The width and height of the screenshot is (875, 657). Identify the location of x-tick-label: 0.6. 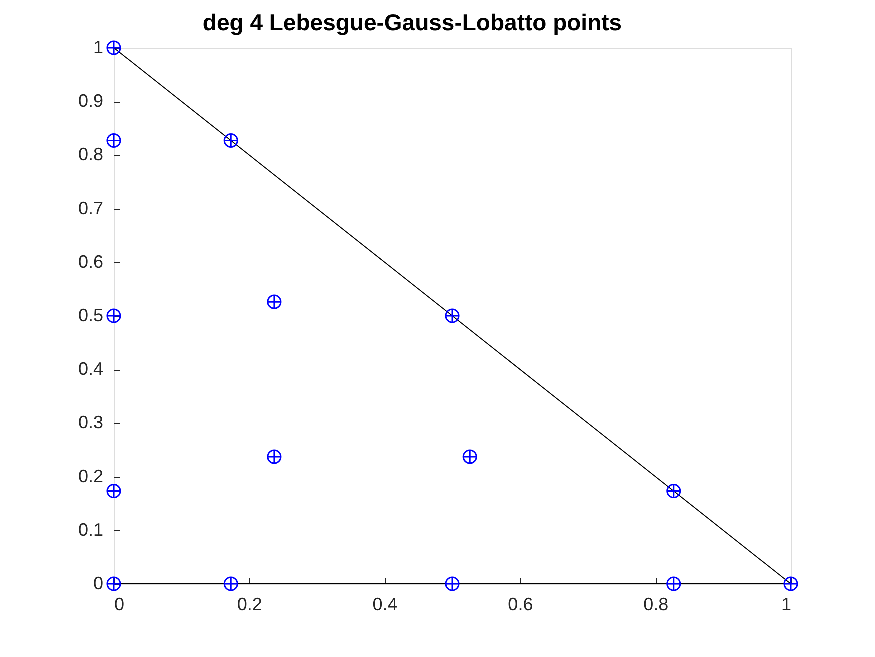
(521, 604).